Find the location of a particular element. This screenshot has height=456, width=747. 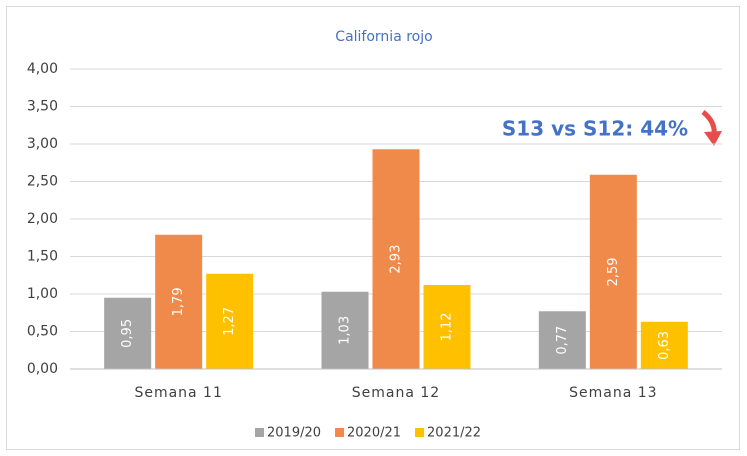

y-tick-label: 0,50 is located at coordinates (42, 332).